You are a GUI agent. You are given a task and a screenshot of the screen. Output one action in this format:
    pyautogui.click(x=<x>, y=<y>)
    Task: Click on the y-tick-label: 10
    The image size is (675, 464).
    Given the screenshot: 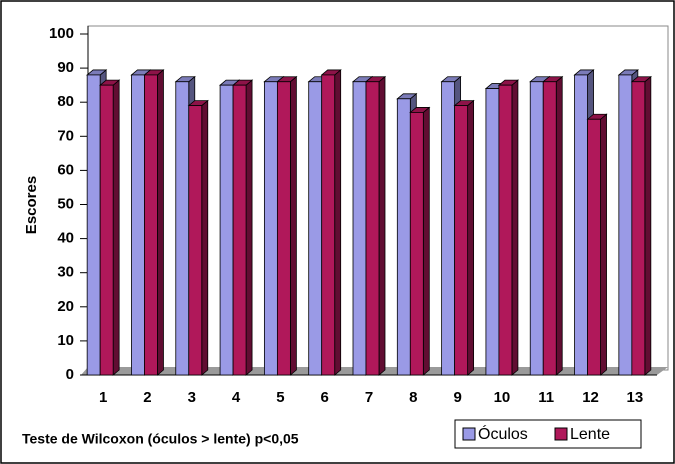 What is the action you would take?
    pyautogui.click(x=65, y=340)
    